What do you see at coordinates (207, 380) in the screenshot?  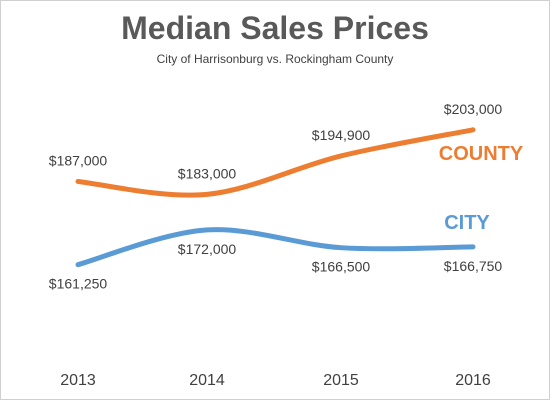 I see `x-tick-label: 2014` at bounding box center [207, 380].